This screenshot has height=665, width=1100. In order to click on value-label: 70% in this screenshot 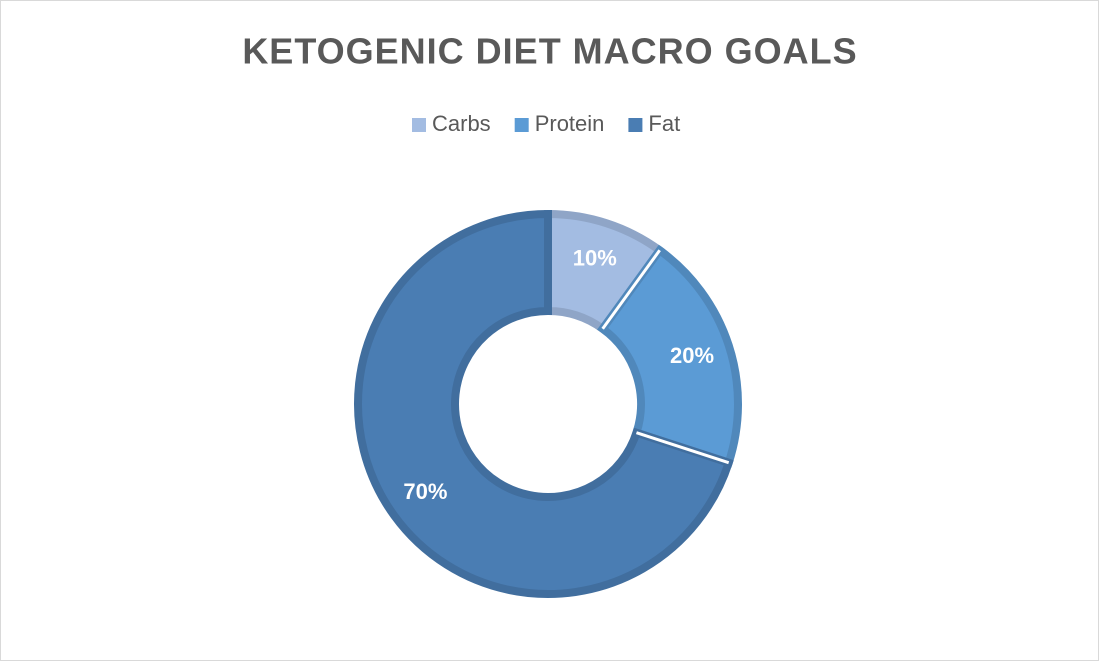, I will do `click(425, 491)`.